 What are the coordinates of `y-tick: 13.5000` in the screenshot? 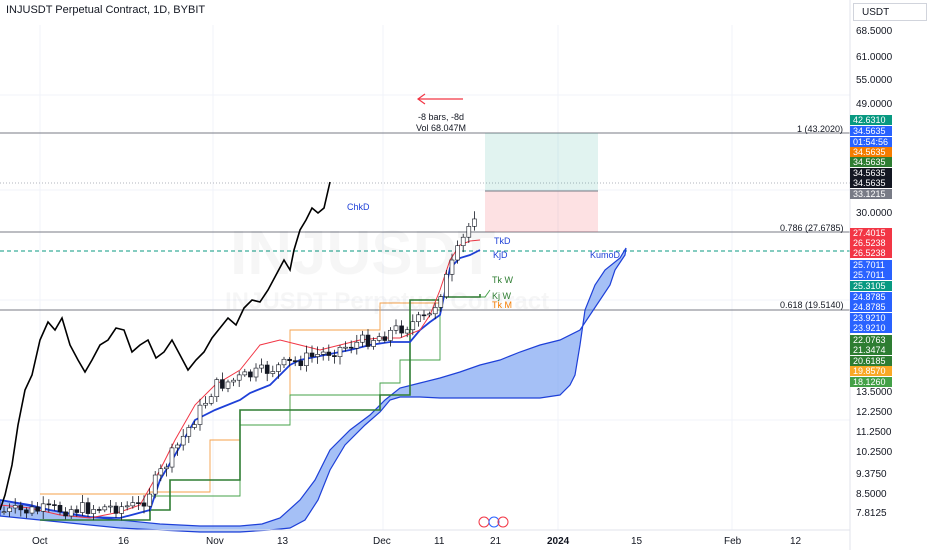 It's located at (874, 392).